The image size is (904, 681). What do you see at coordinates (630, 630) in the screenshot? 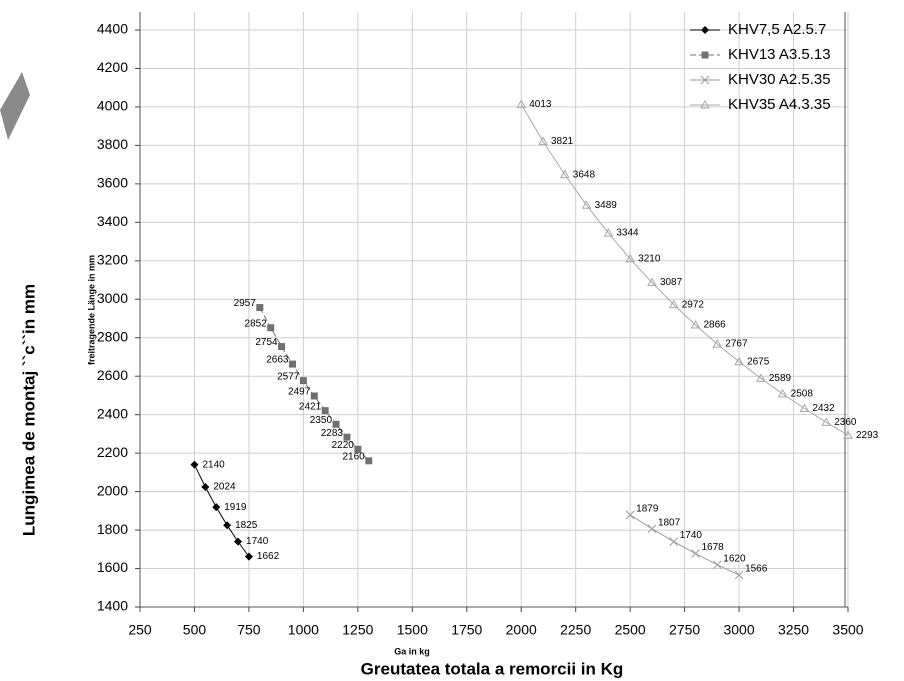
I see `x-tick-label: 2500` at bounding box center [630, 630].